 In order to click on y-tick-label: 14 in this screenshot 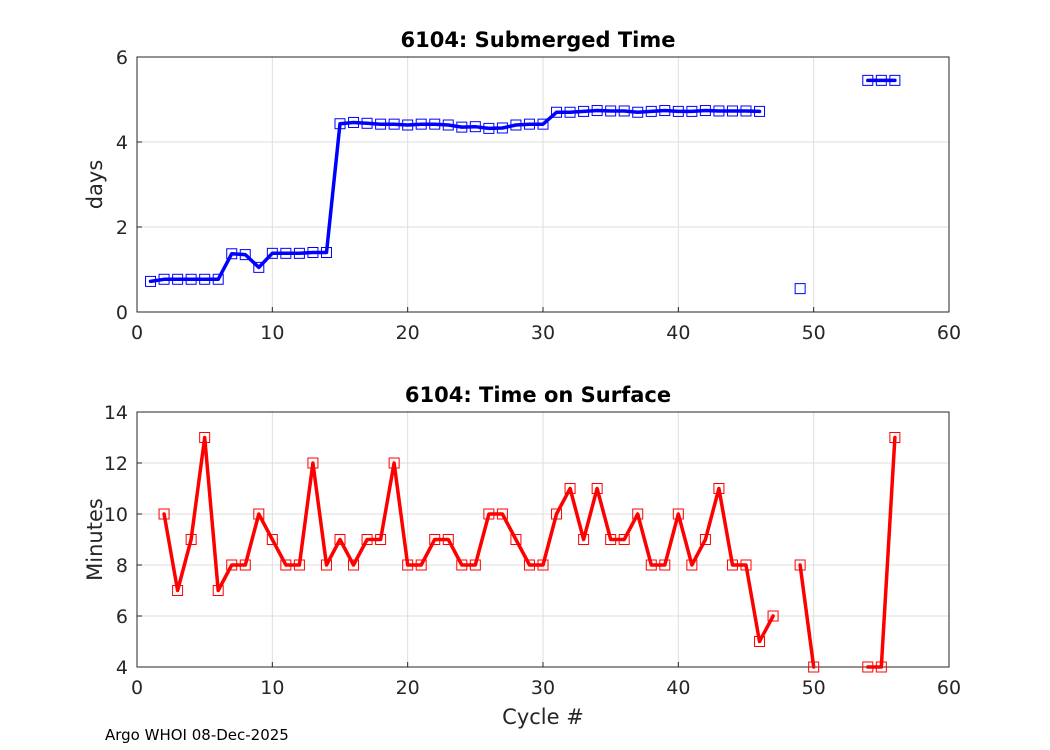, I will do `click(116, 413)`.